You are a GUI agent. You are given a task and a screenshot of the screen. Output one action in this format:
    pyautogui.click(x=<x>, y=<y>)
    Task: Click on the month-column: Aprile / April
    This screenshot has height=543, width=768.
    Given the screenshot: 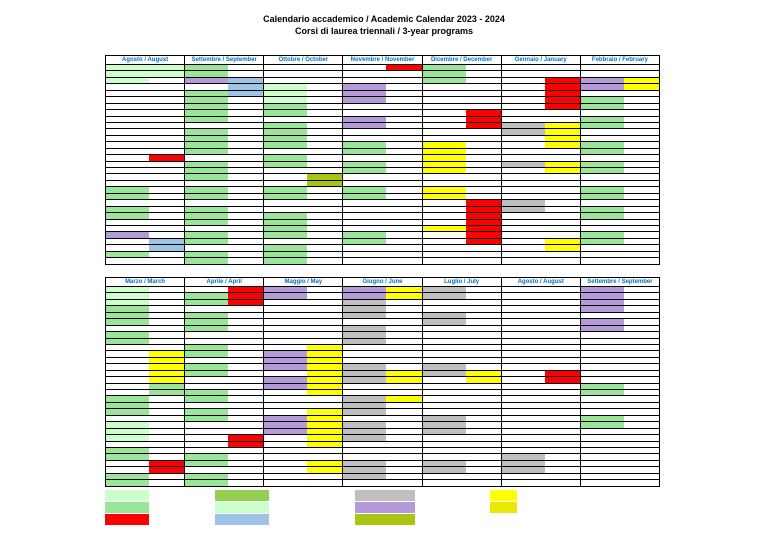 What is the action you would take?
    pyautogui.click(x=225, y=382)
    